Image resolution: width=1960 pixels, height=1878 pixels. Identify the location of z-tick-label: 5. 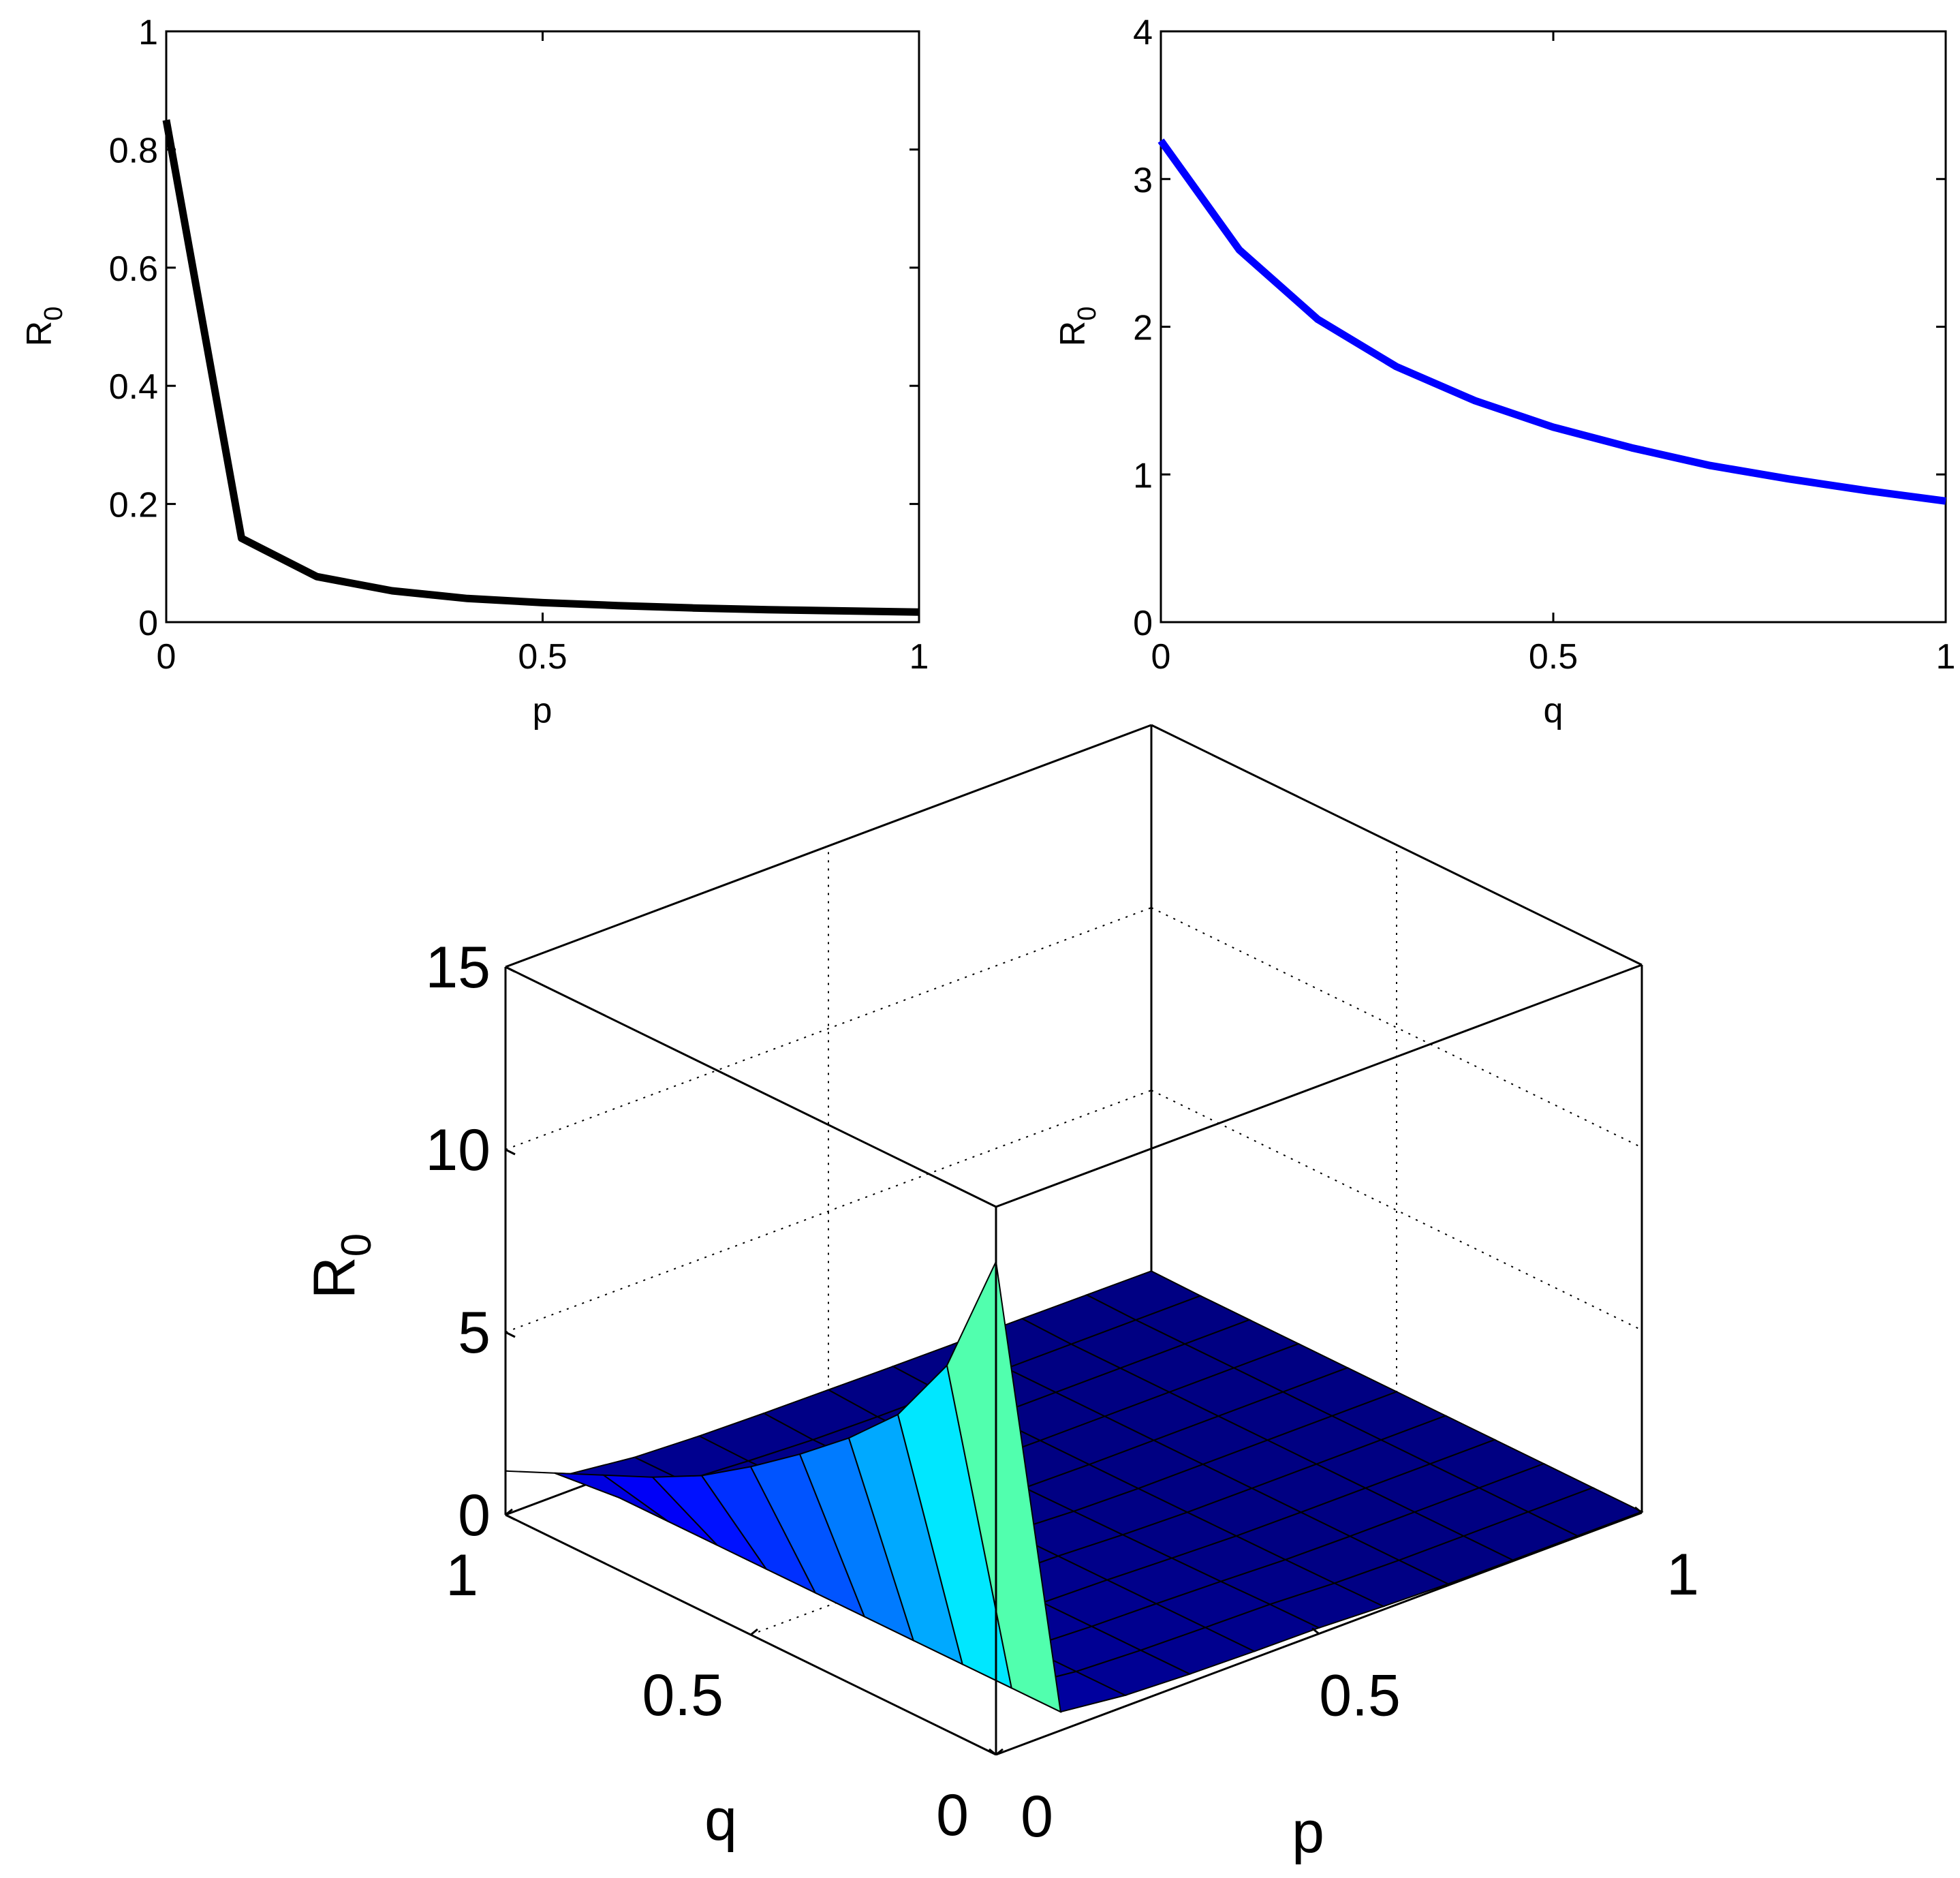
(474, 1333).